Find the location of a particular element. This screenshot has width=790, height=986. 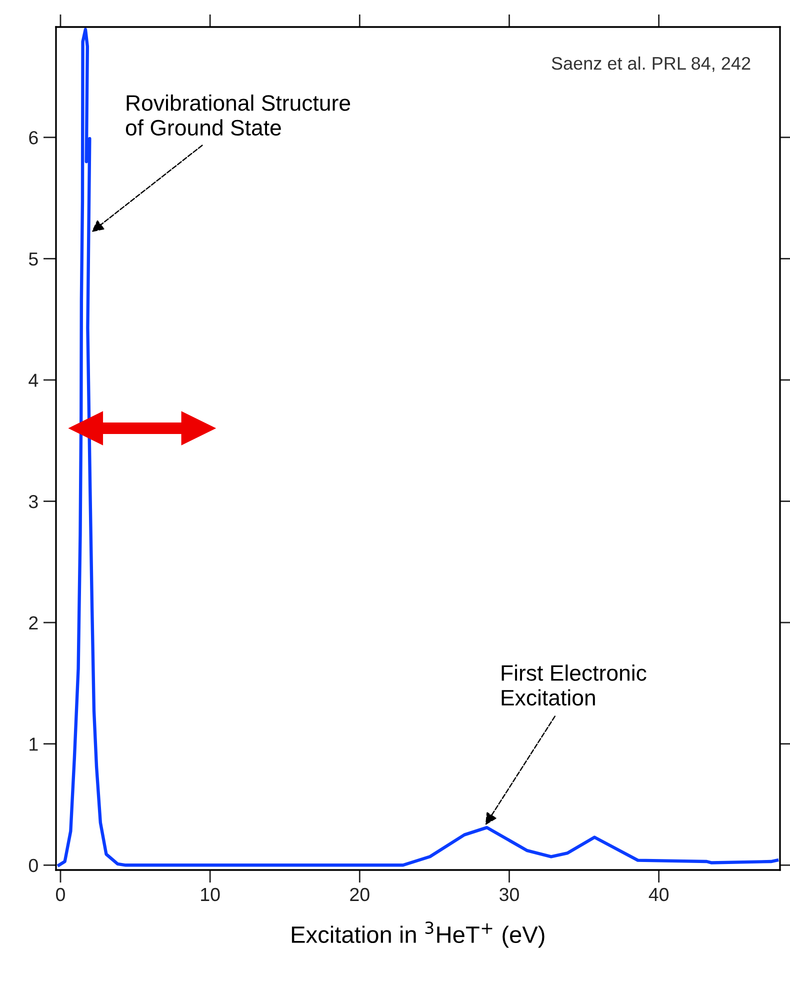

x-tick-label: 0 is located at coordinates (60, 895).